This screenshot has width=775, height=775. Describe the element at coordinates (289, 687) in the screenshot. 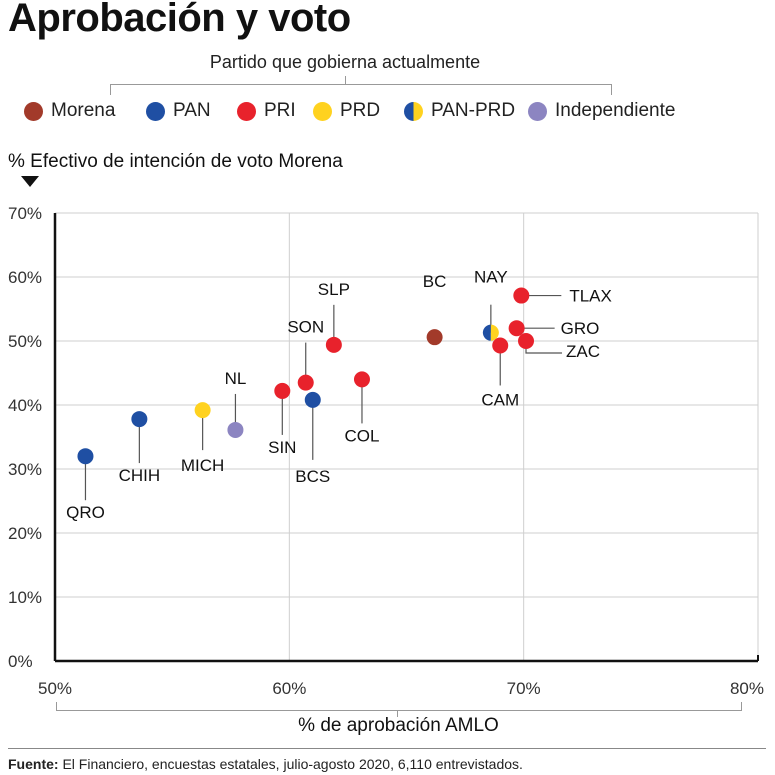

I see `x-tick-label: 60%` at that location.